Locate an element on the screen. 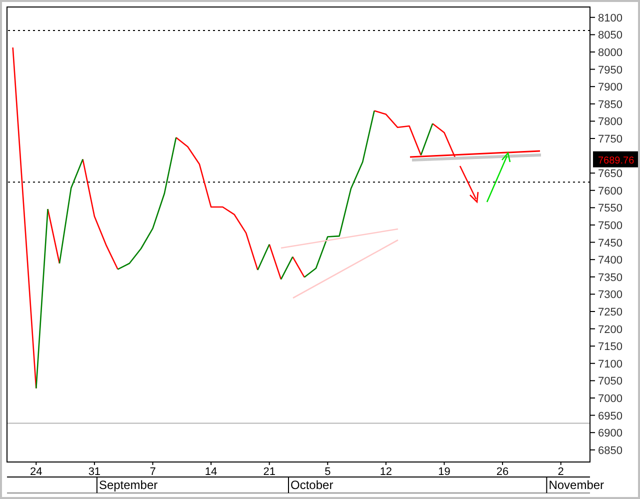 The image size is (640, 499). y-tick-label: 7850 is located at coordinates (610, 104).